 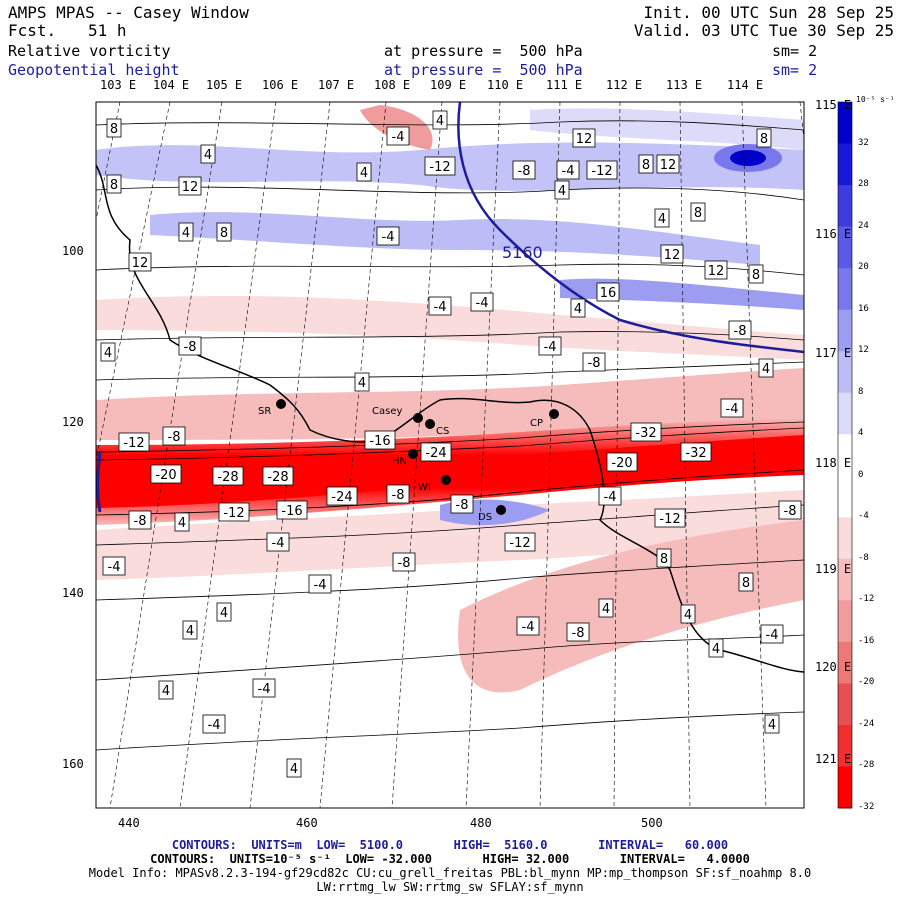 I want to click on colorbar-tick: 24, so click(x=863, y=225).